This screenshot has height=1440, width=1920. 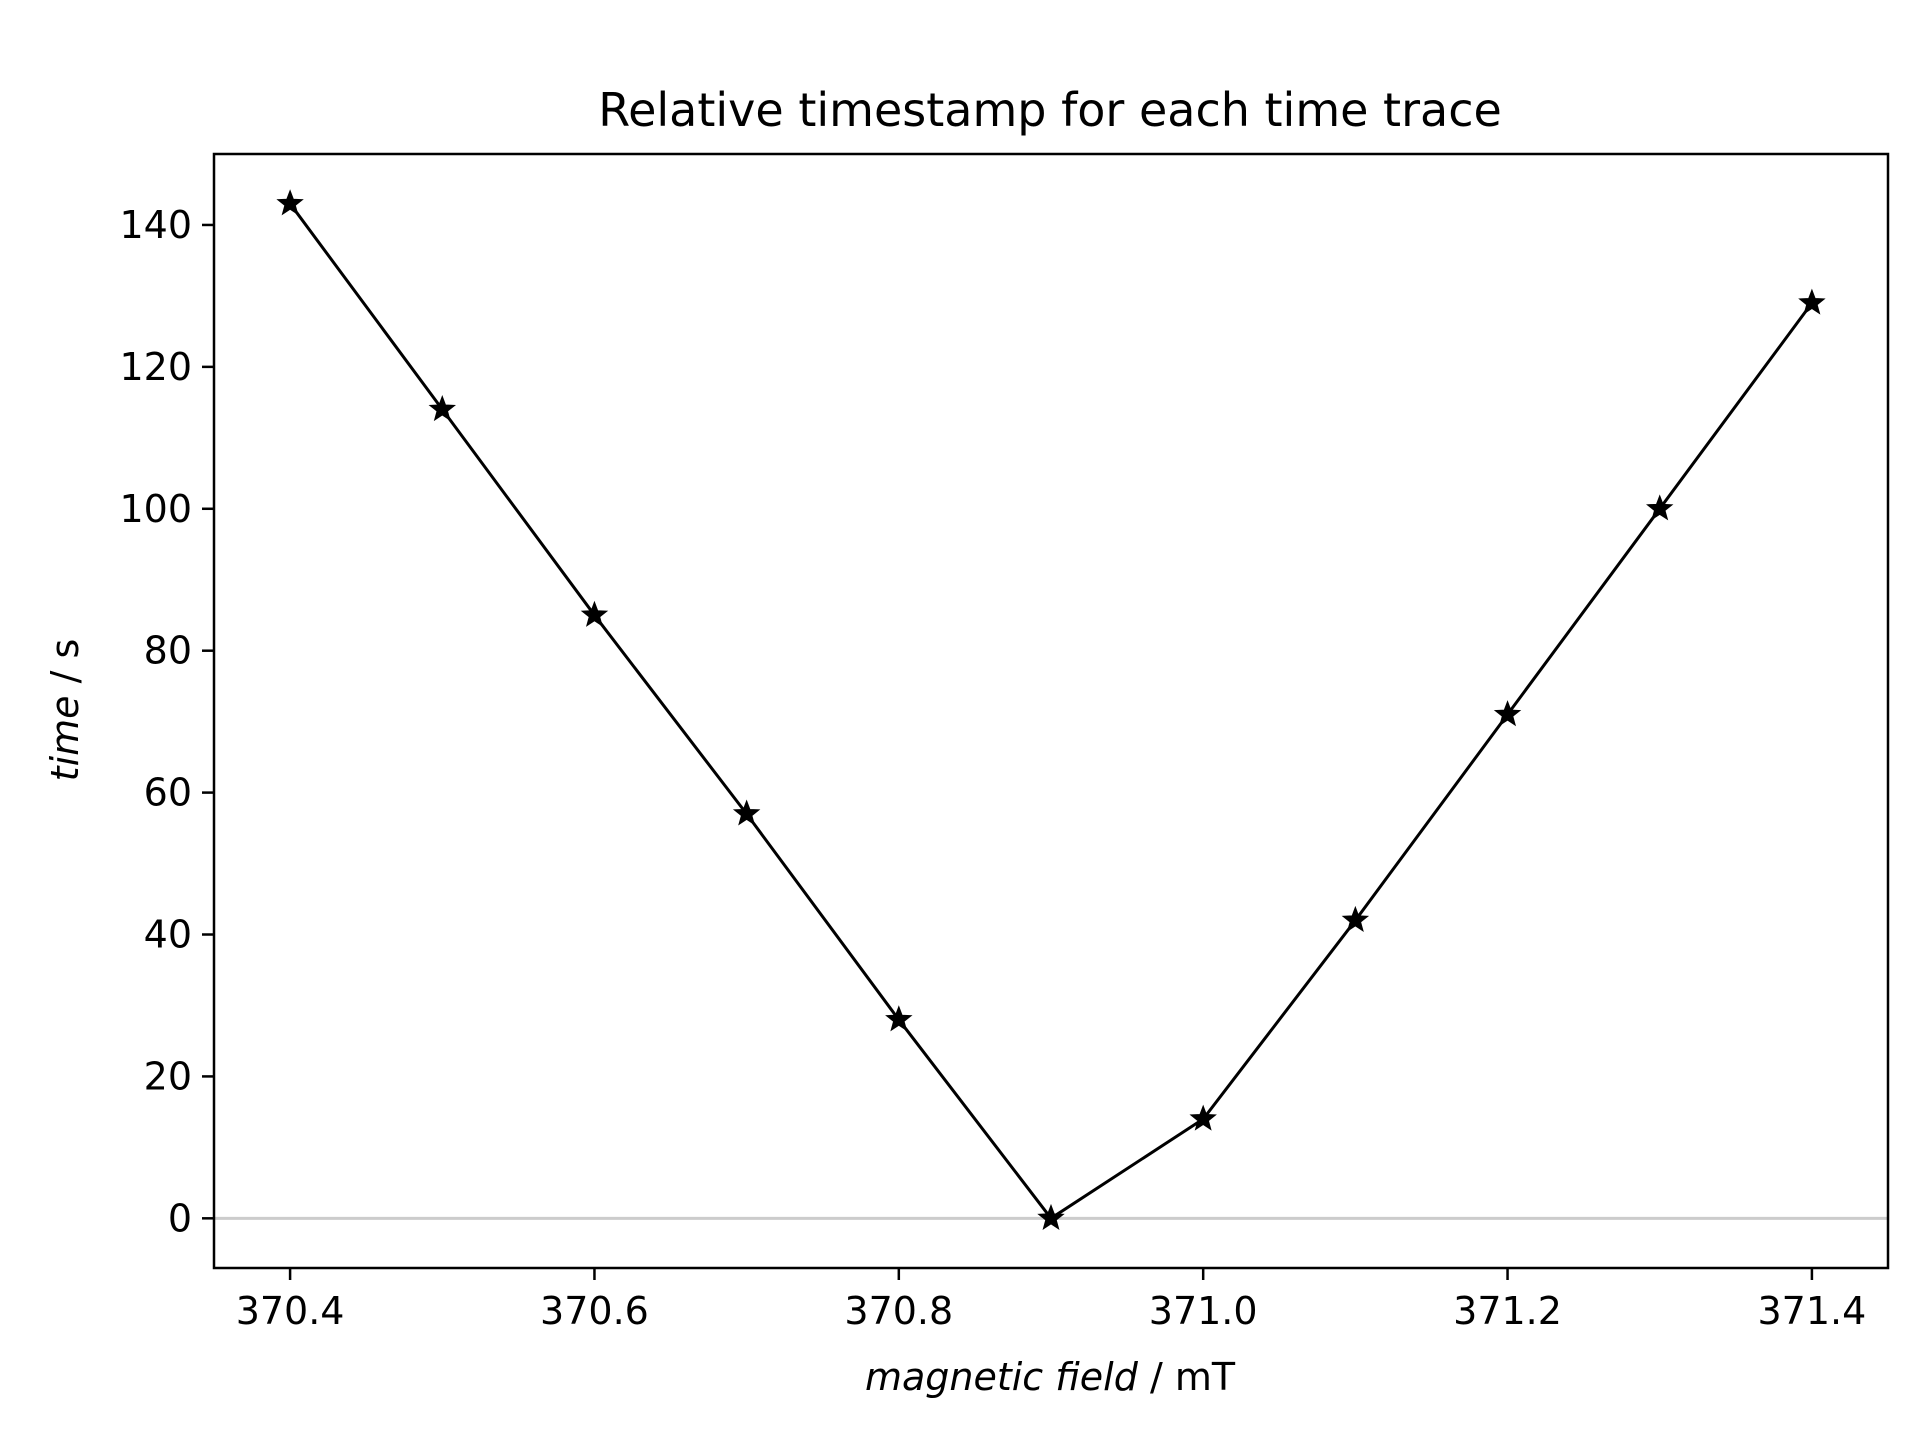 What do you see at coordinates (65, 738) in the screenshot?
I see `y-axis-label-quantity: time` at bounding box center [65, 738].